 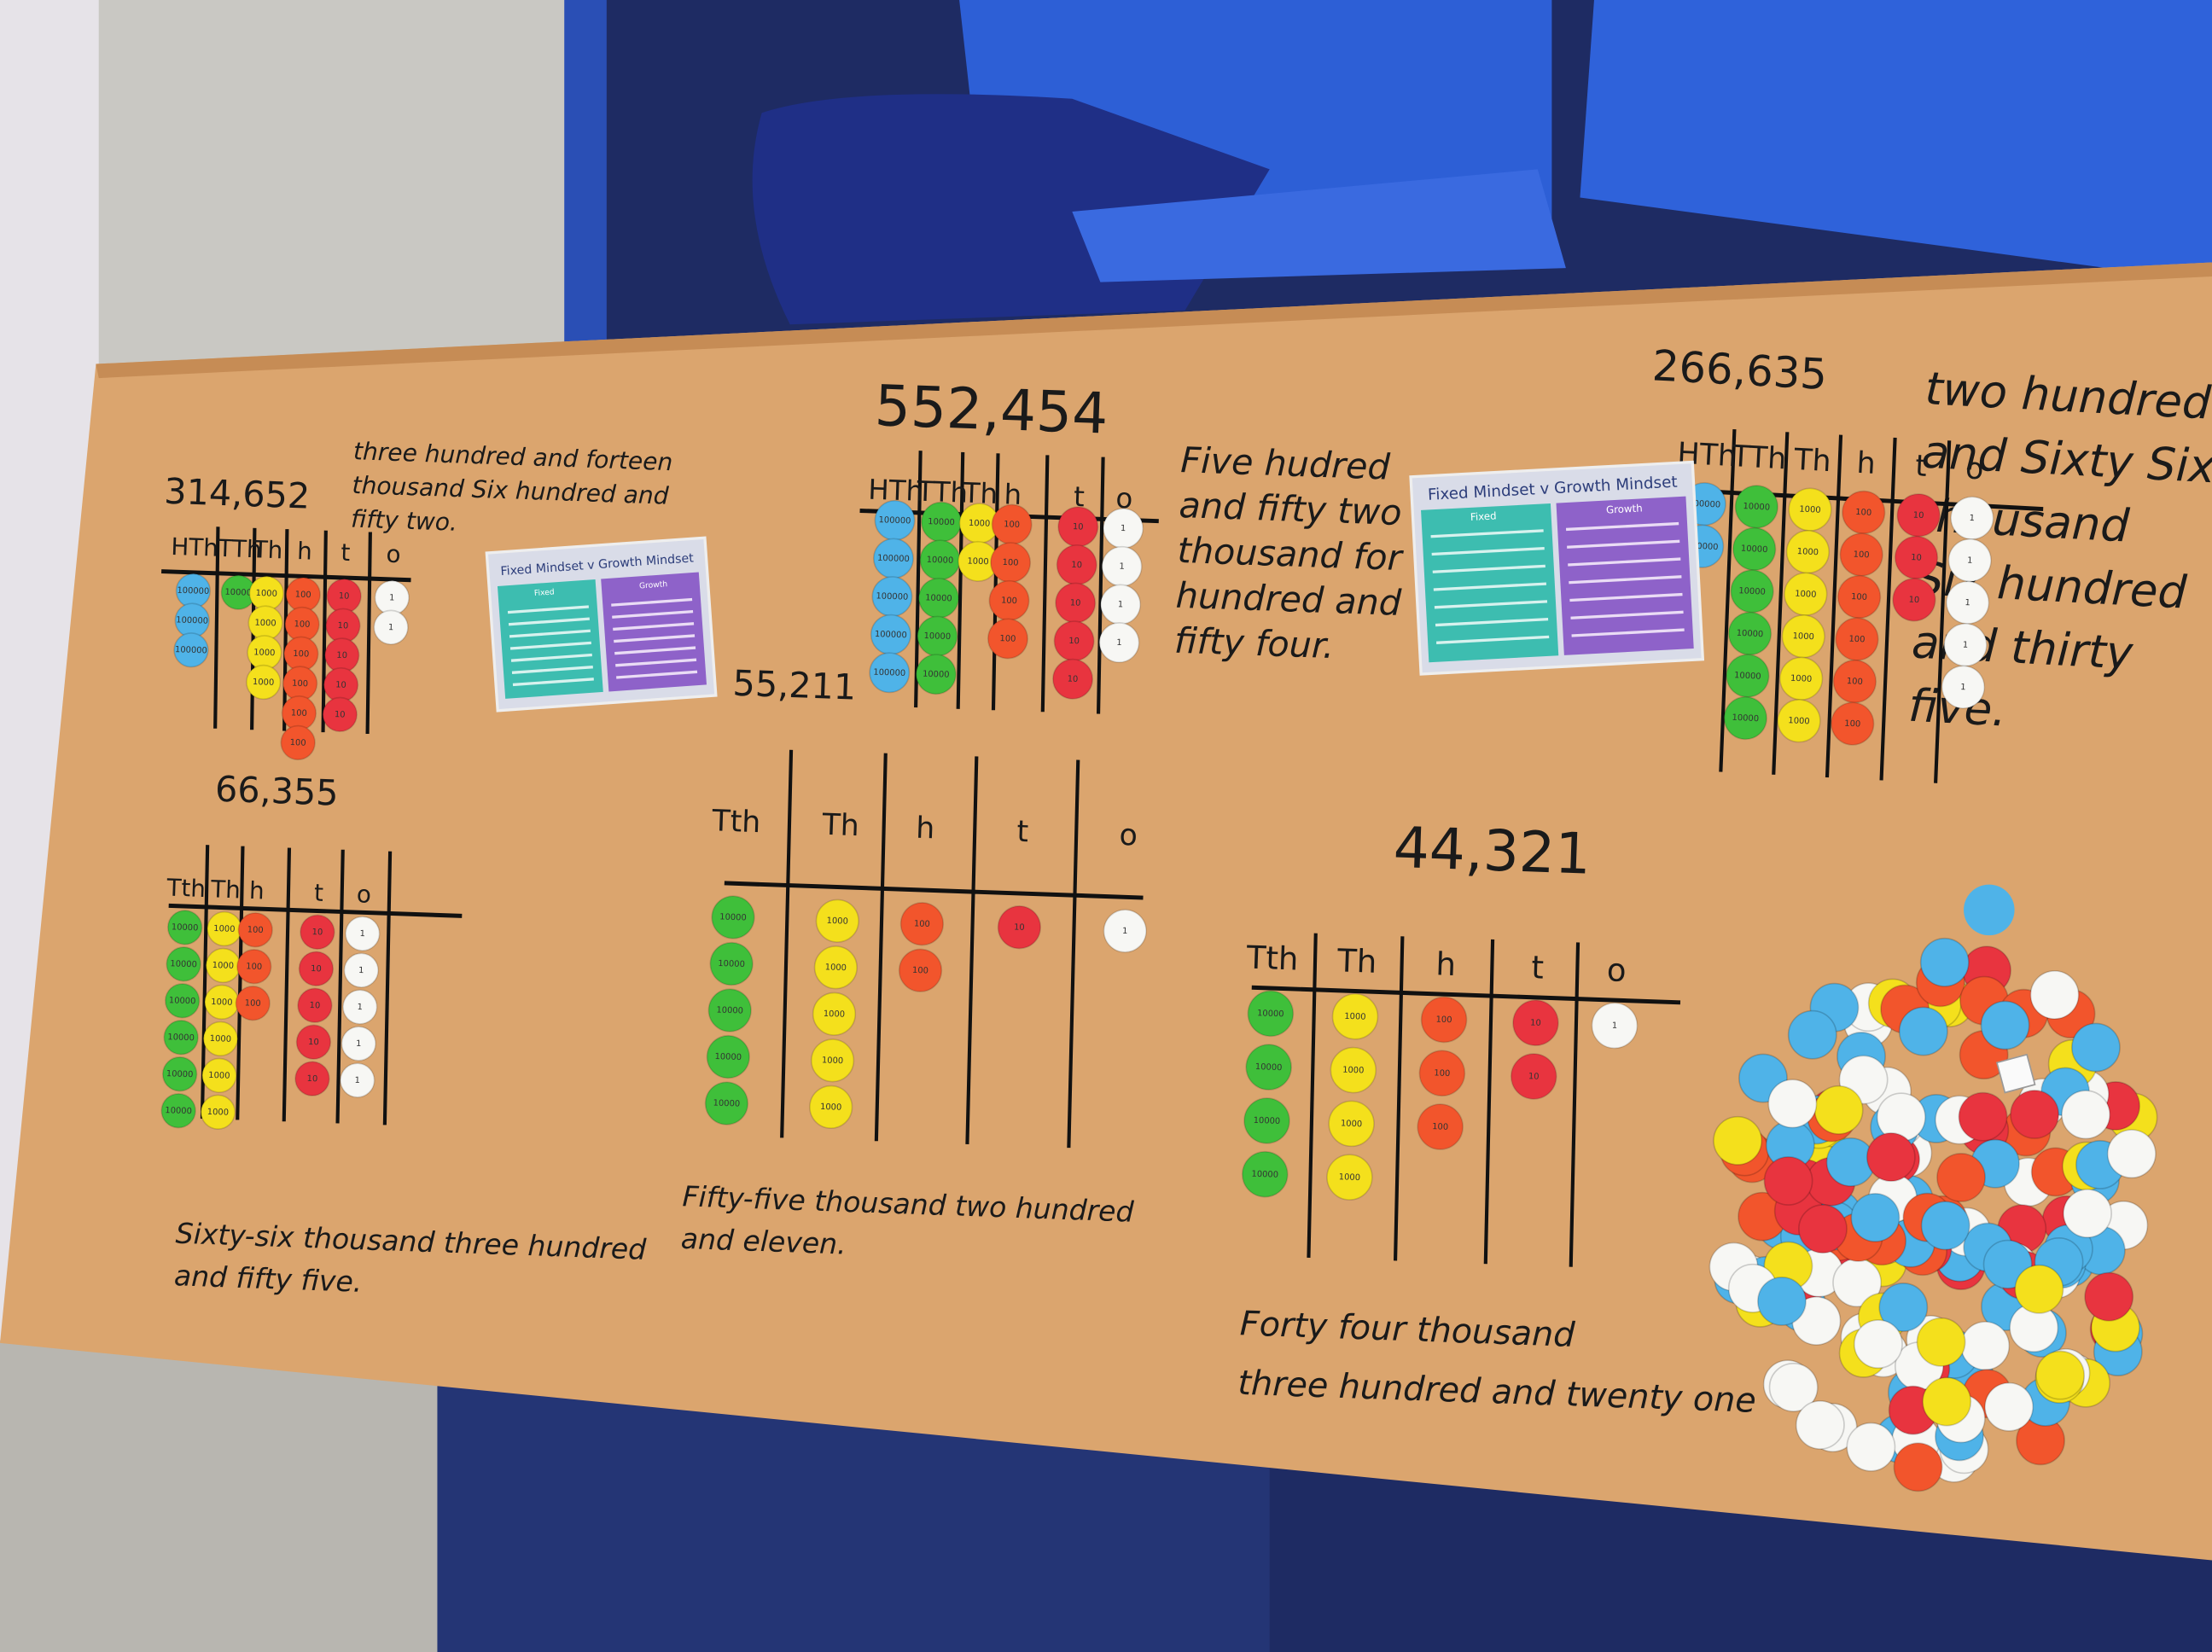 What do you see at coordinates (1154, 320) in the screenshot?
I see `table-edge` at bounding box center [1154, 320].